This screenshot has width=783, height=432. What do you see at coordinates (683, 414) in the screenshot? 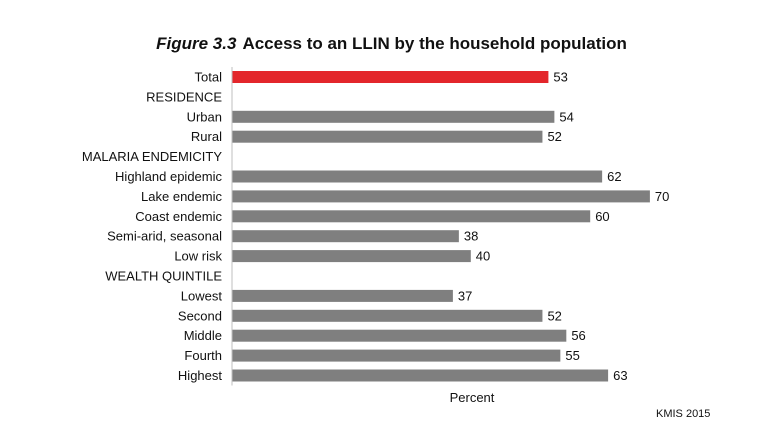
I see `source-note: KMIS 2015` at bounding box center [683, 414].